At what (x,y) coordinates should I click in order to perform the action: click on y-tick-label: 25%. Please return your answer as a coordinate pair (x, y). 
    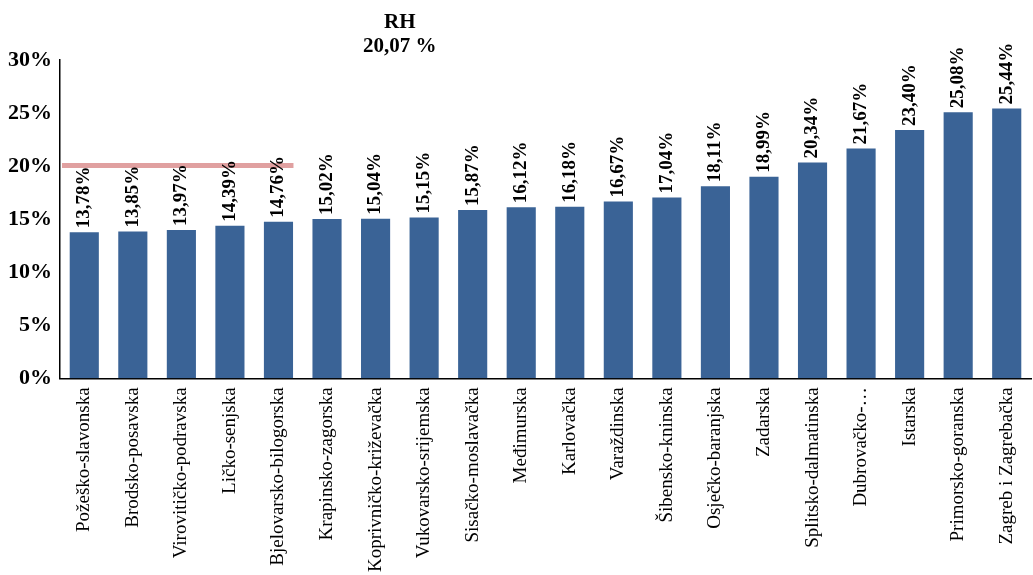
    Looking at the image, I should click on (30, 111).